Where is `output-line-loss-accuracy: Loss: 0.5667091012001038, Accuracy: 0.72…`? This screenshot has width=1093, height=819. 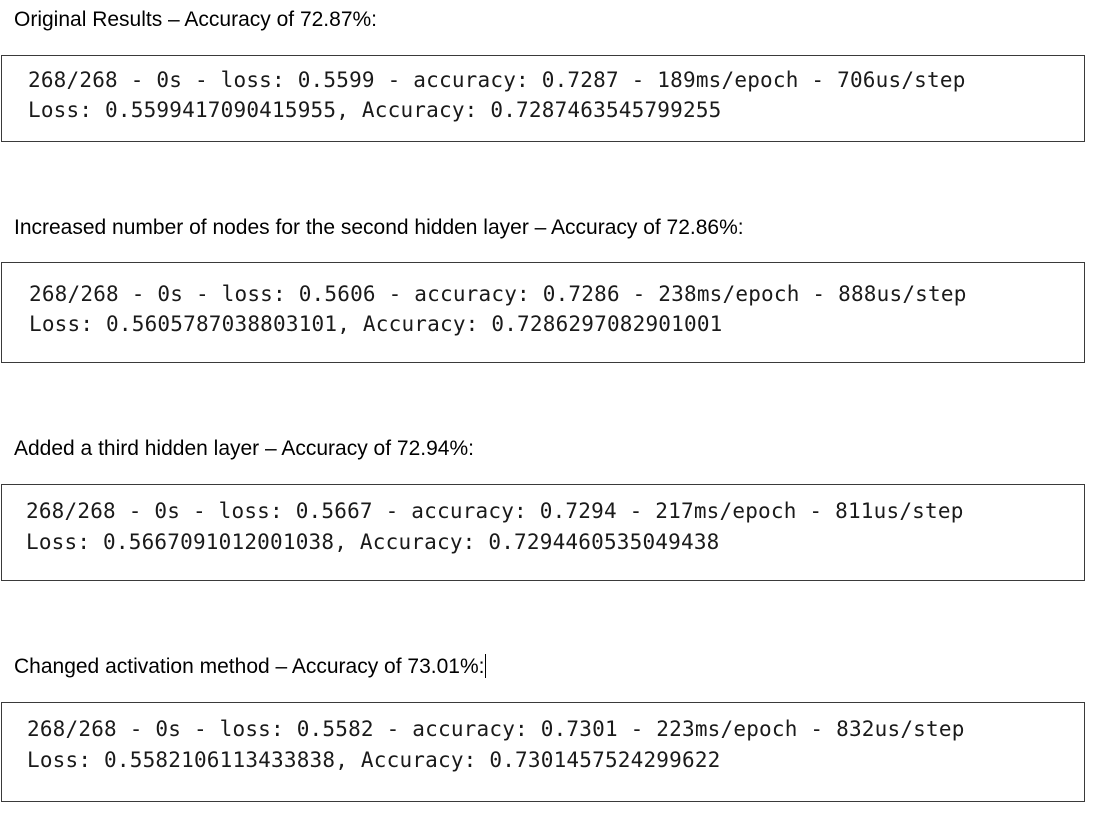 output-line-loss-accuracy: Loss: 0.5667091012001038, Accuracy: 0.72… is located at coordinates (373, 542).